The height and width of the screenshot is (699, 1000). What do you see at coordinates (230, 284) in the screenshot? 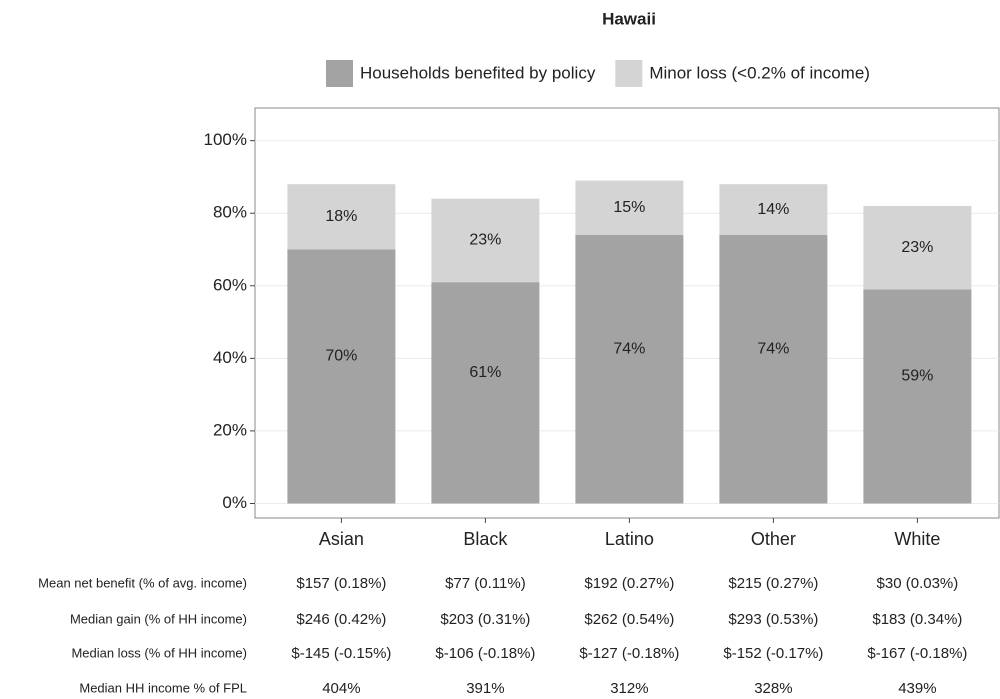
I see `y-tick-label: 60%` at bounding box center [230, 284].